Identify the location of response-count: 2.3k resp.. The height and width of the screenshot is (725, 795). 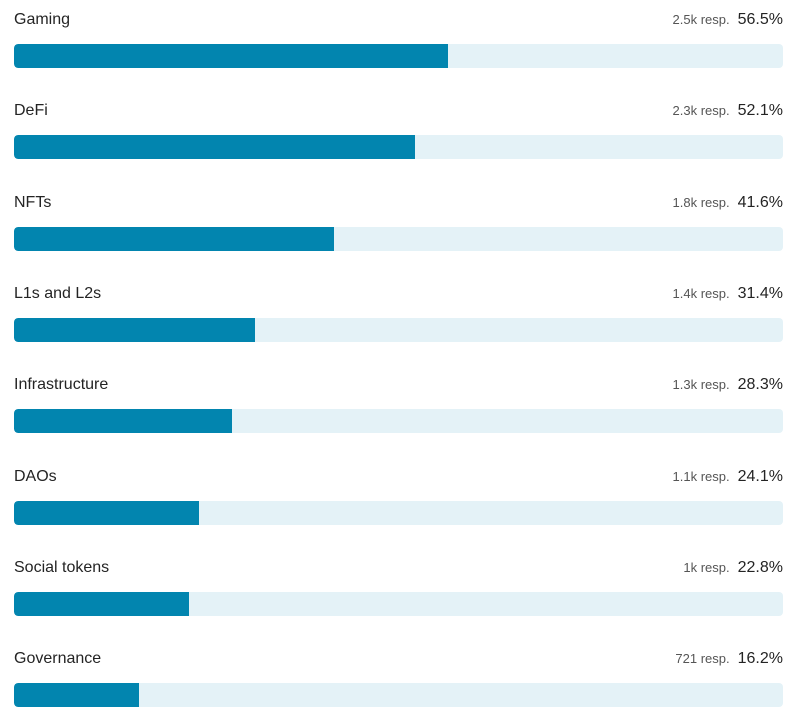
(701, 111).